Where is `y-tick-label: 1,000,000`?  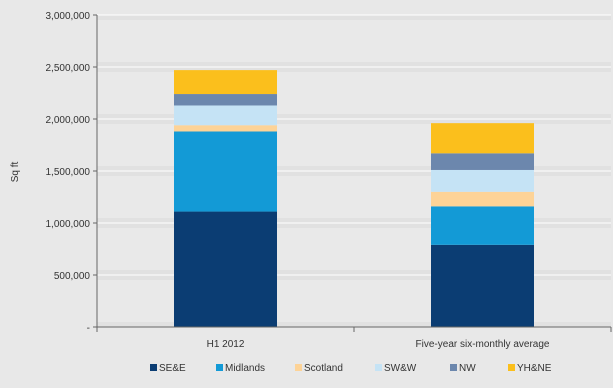 y-tick-label: 1,000,000 is located at coordinates (68, 224).